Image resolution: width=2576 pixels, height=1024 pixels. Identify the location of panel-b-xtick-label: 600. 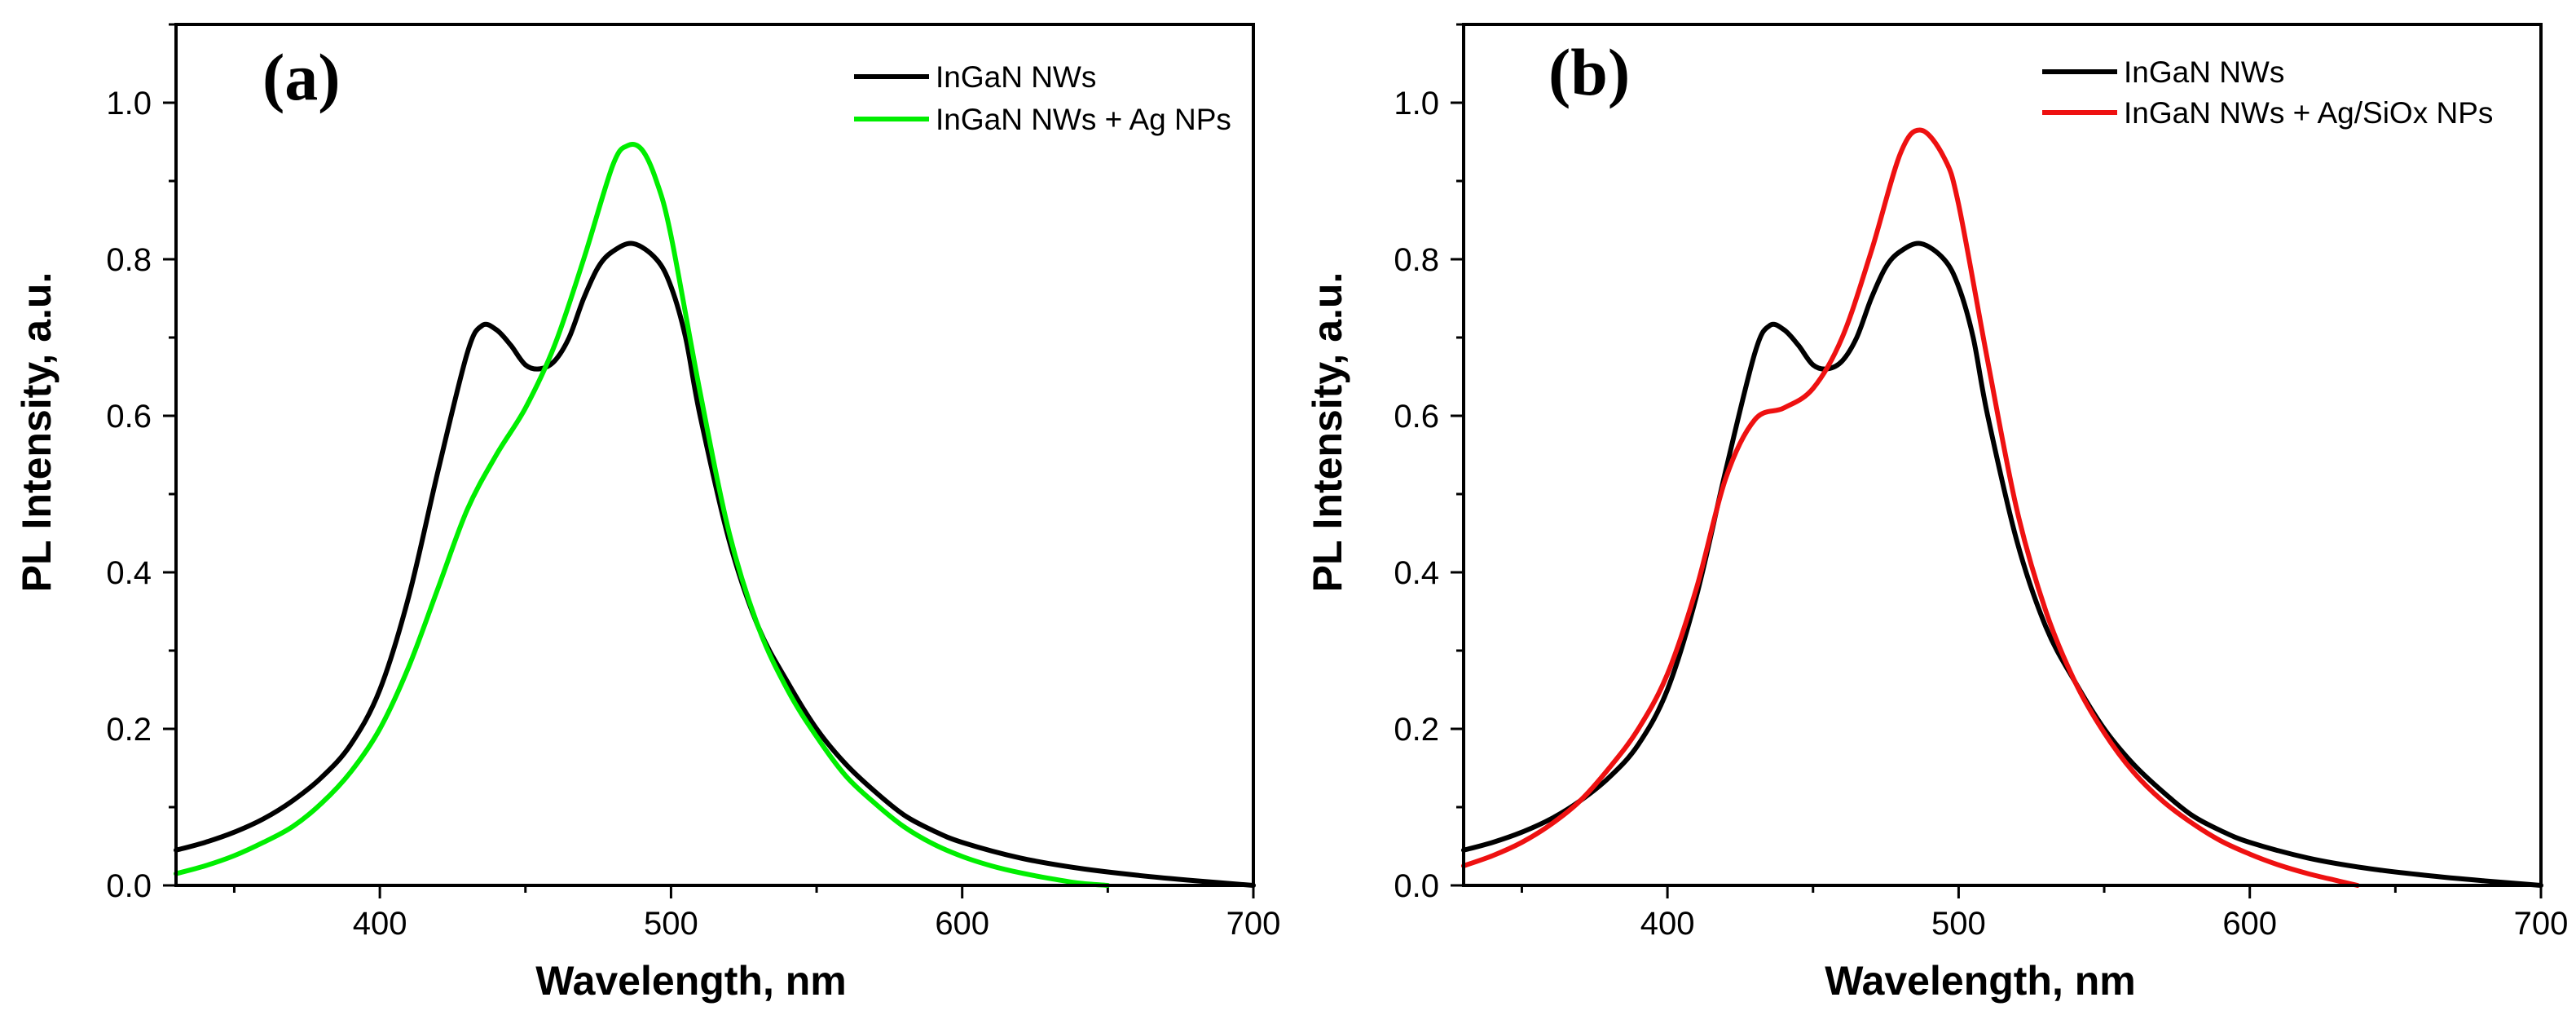
(2250, 924).